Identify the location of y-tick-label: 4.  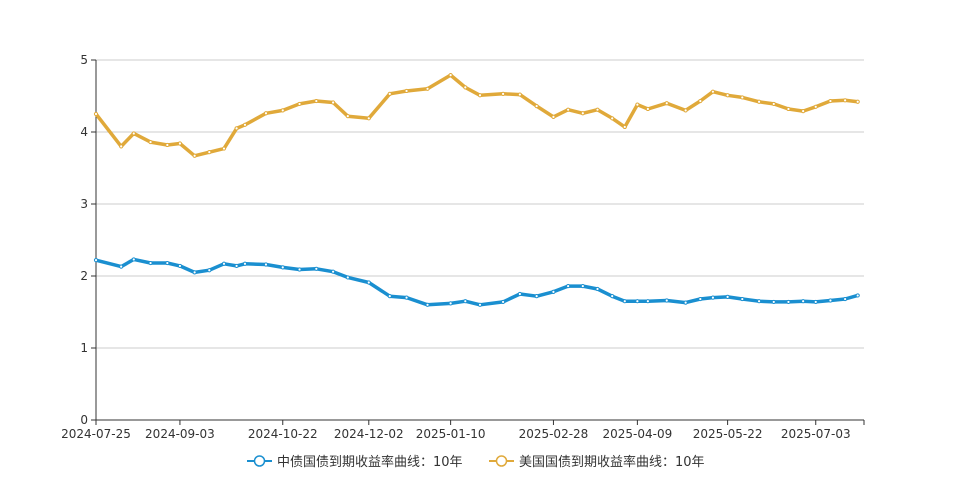
(84, 132).